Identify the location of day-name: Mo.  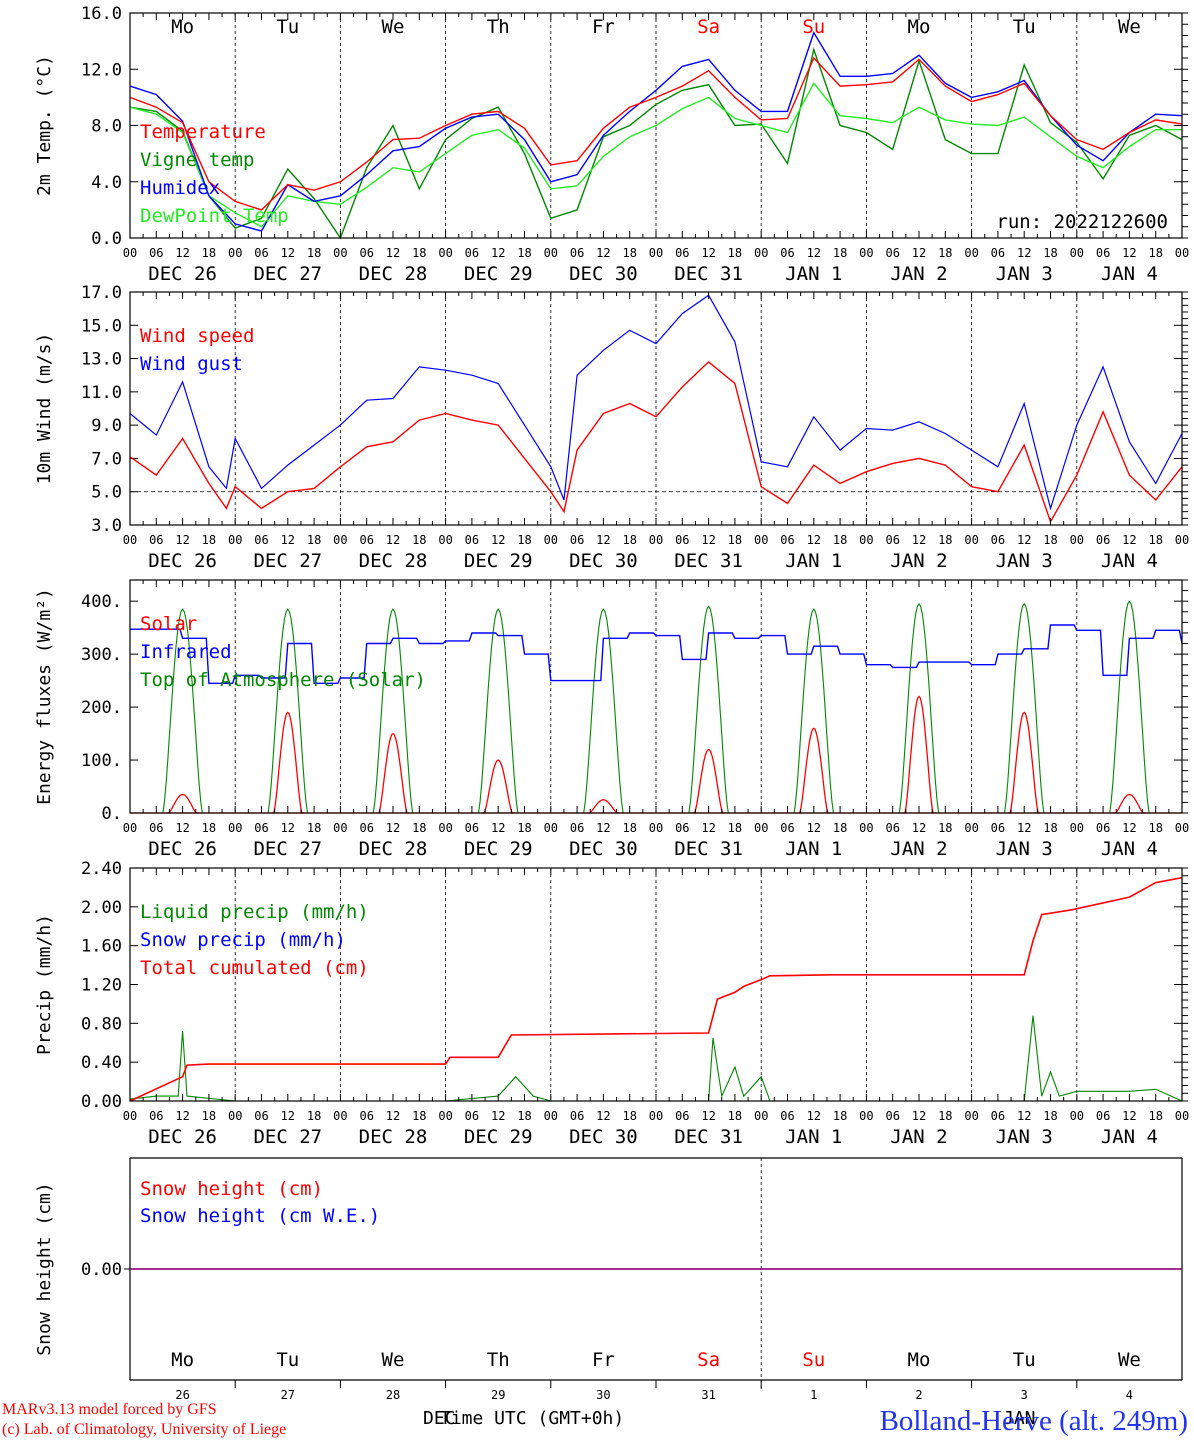
(182, 27).